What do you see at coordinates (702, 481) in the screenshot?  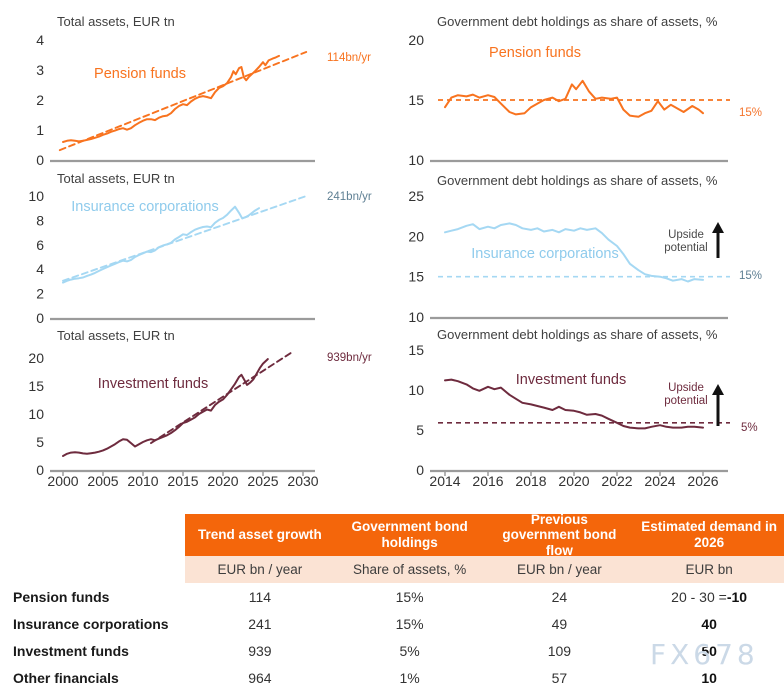 I see `x-tick-label: 2026` at bounding box center [702, 481].